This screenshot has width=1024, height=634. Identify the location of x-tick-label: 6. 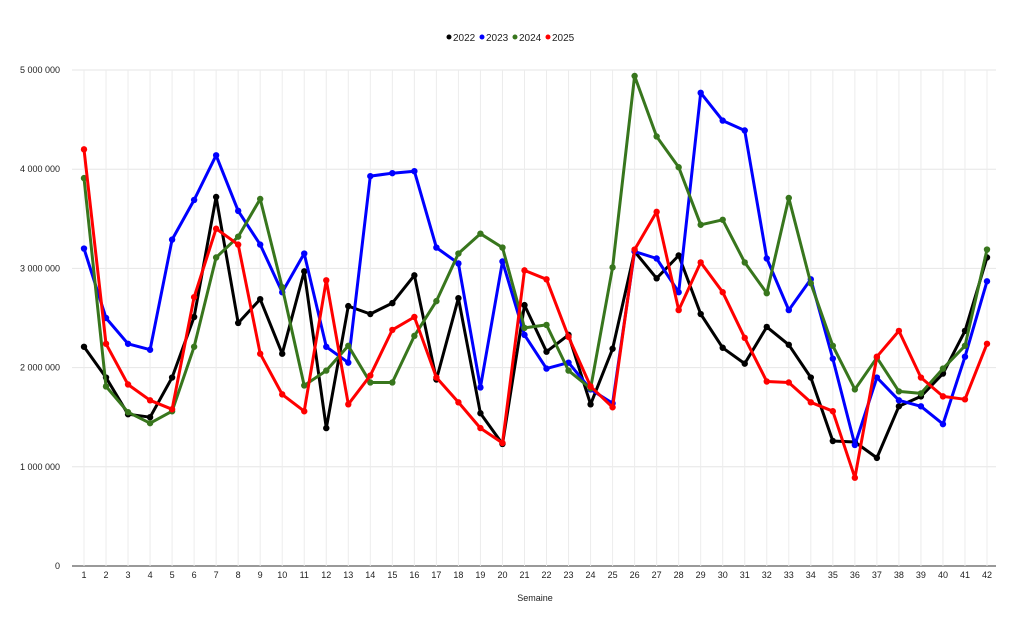
(194, 575).